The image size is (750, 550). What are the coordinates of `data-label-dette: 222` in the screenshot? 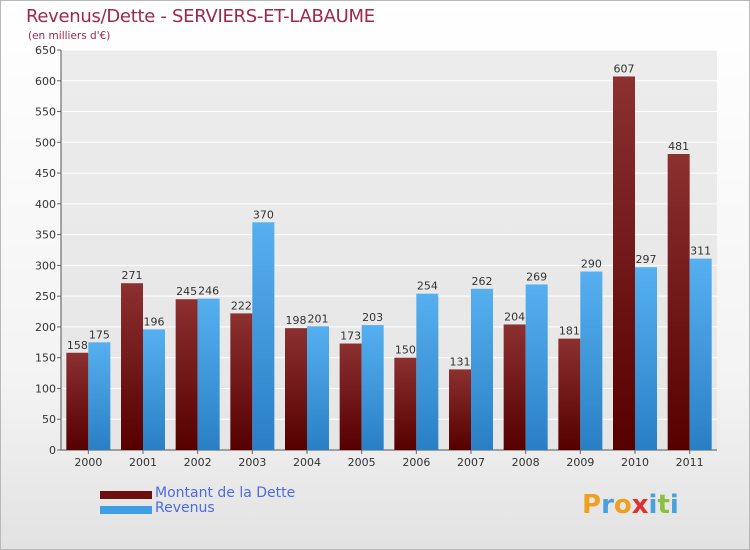 It's located at (241, 305).